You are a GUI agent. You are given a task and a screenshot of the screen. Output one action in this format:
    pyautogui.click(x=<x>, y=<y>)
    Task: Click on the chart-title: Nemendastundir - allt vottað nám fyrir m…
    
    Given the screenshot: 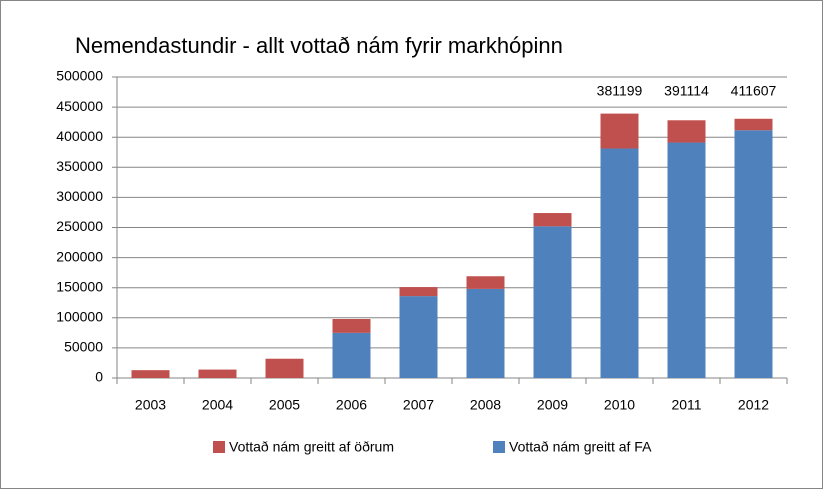 What is the action you would take?
    pyautogui.click(x=319, y=45)
    